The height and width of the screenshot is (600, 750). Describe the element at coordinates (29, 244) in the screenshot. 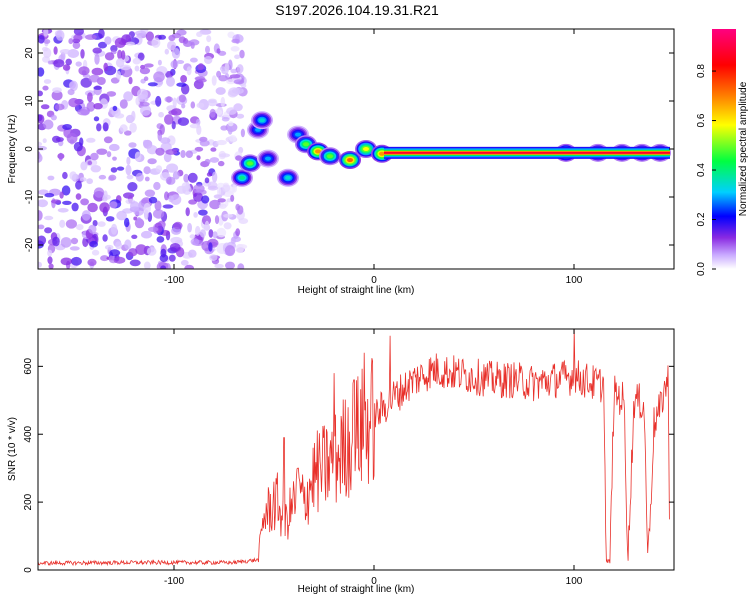

I see `y-tick-label: -20` at that location.